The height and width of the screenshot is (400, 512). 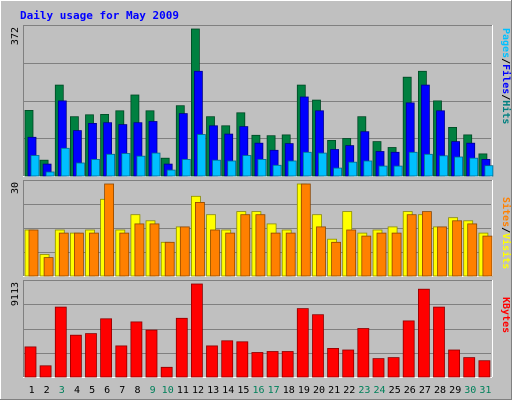 What do you see at coordinates (107, 390) in the screenshot?
I see `day-label-6: 6` at bounding box center [107, 390].